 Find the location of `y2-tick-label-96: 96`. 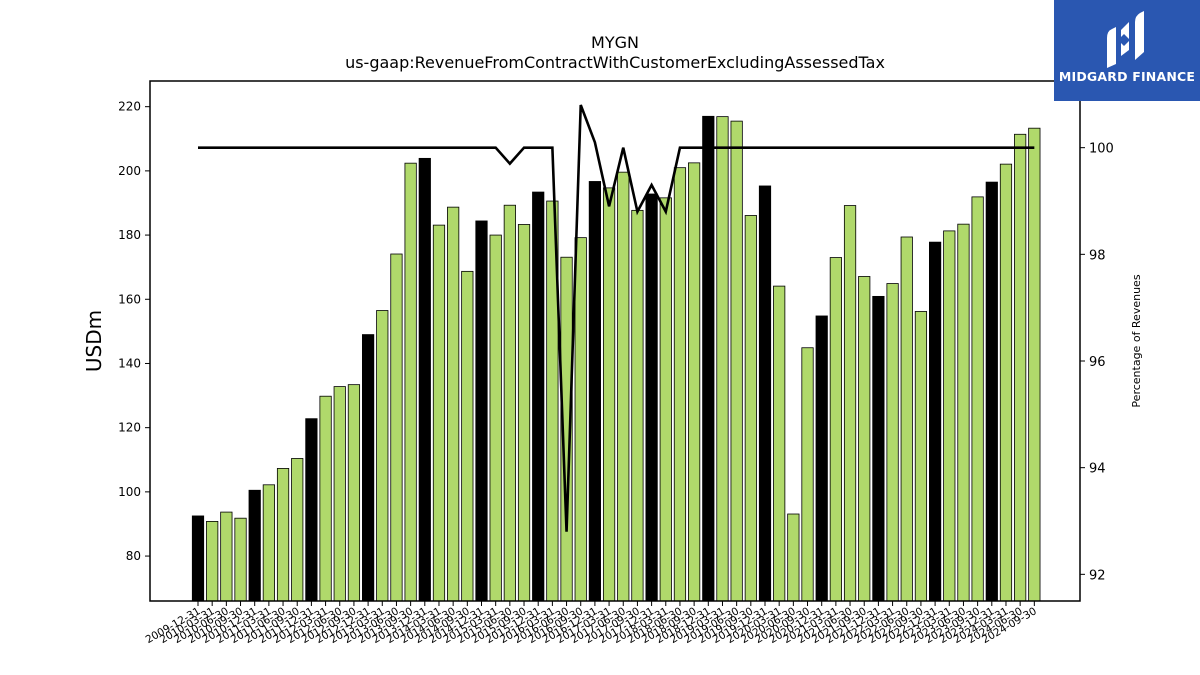

y2-tick-label-96: 96 is located at coordinates (1097, 362).